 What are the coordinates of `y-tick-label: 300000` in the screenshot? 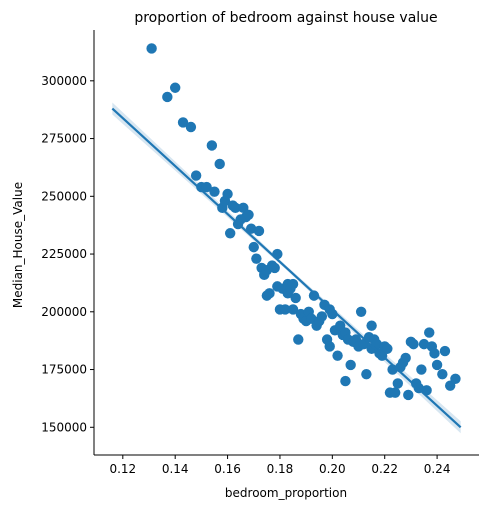 It's located at (64, 81).